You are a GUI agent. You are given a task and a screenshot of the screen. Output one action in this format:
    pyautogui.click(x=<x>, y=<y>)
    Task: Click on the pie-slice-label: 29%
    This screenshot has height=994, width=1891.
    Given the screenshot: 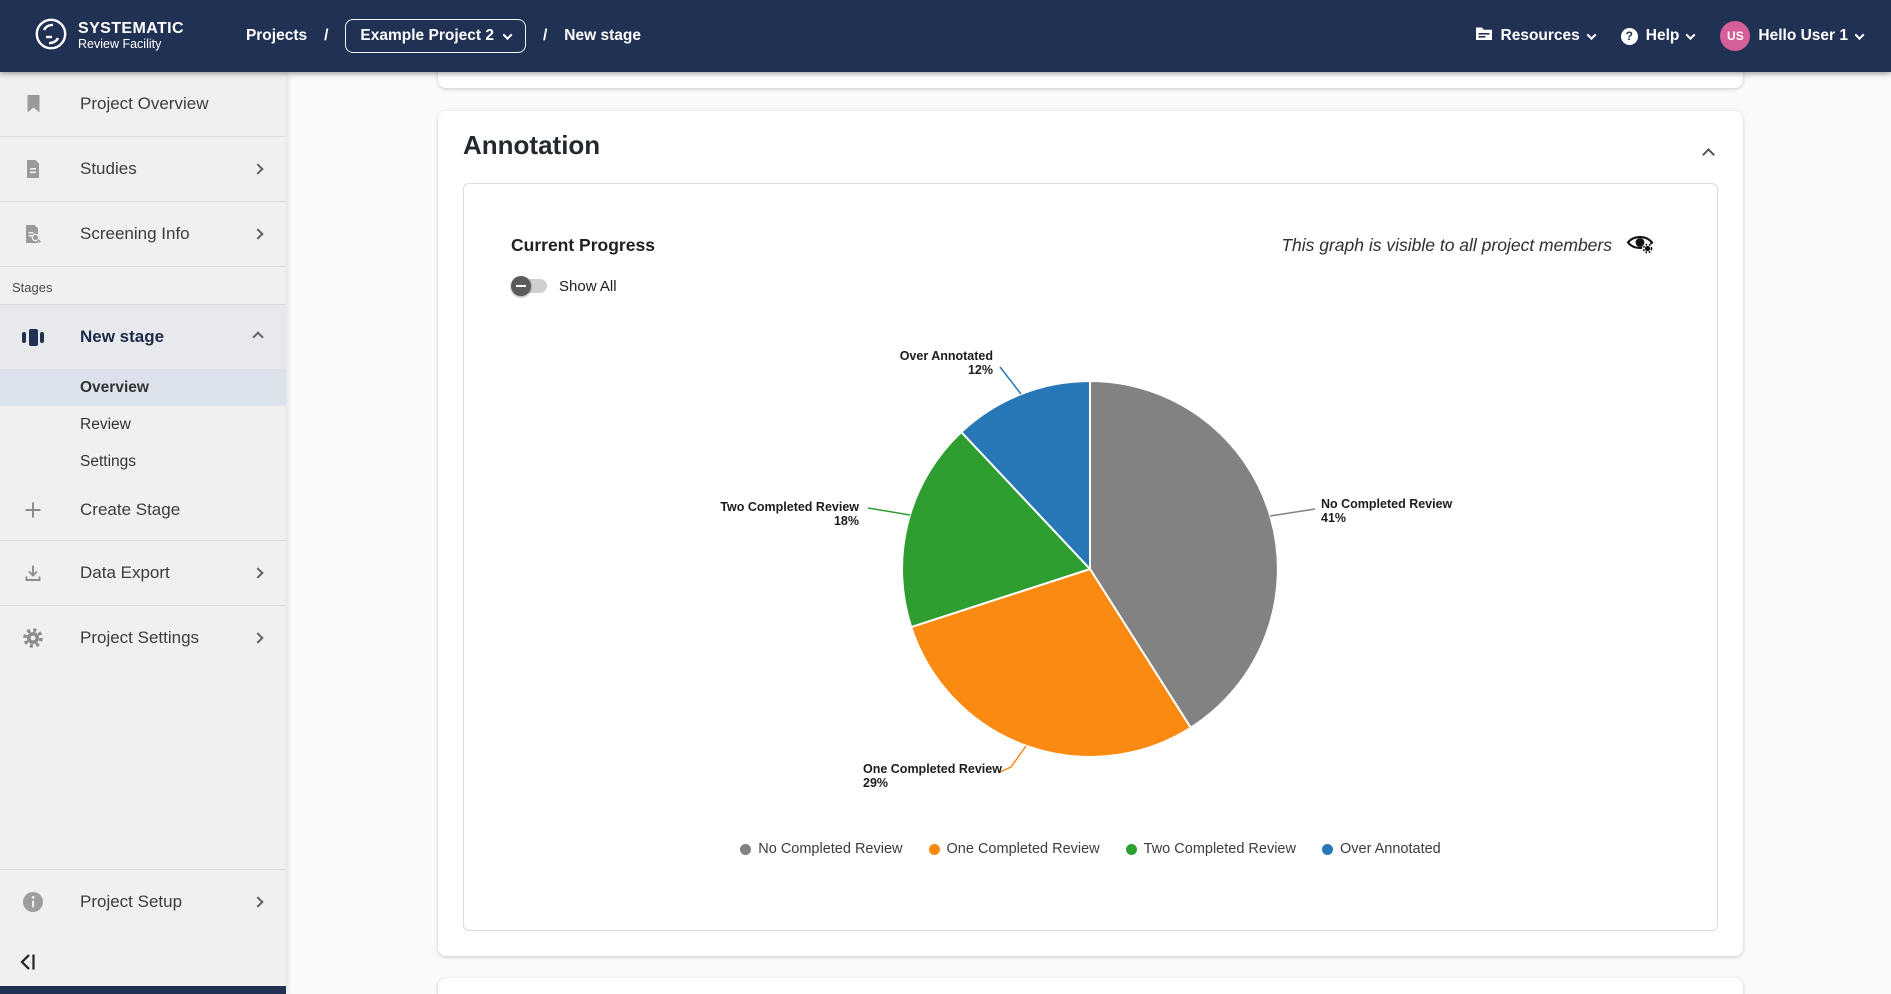 What is the action you would take?
    pyautogui.click(x=875, y=783)
    